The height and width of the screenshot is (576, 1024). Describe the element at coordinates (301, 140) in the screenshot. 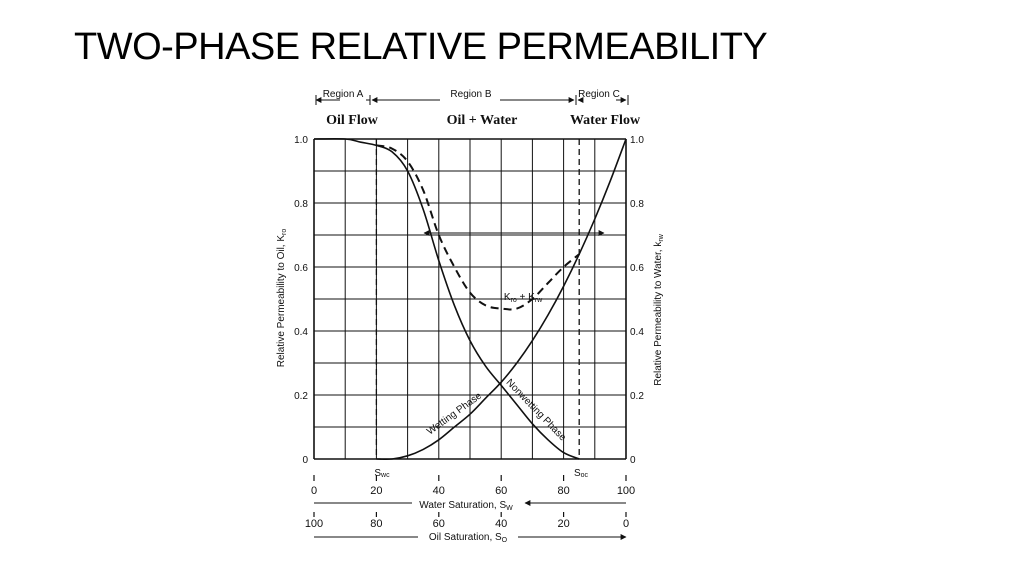

I see `y-left-tick-label: 1.0` at that location.